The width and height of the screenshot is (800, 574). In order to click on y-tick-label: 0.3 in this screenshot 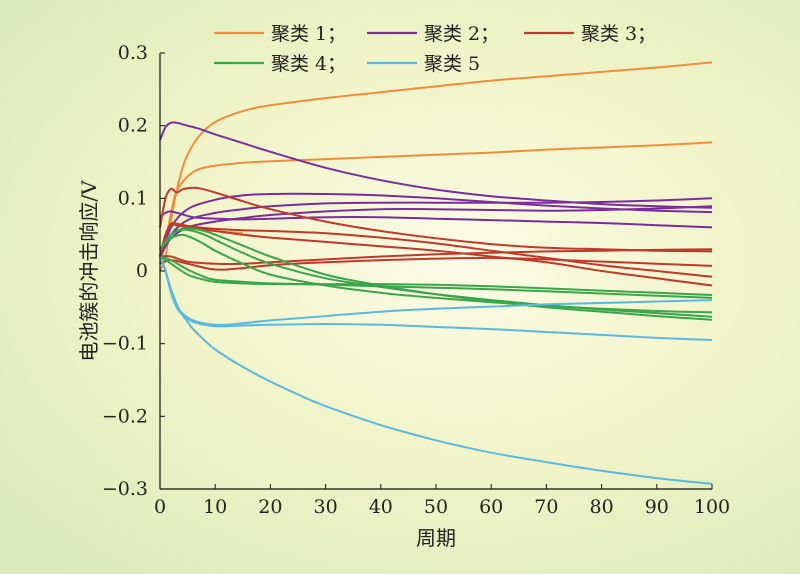, I will do `click(133, 53)`.